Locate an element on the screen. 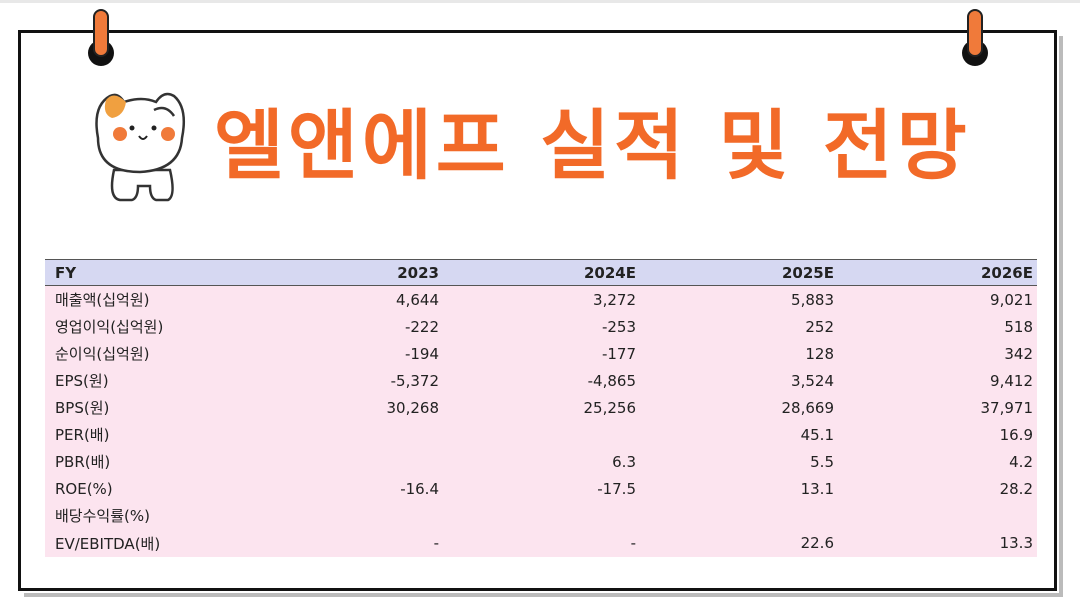 This screenshot has height=612, width=1080. row-label: BPS(원) is located at coordinates (82, 408).